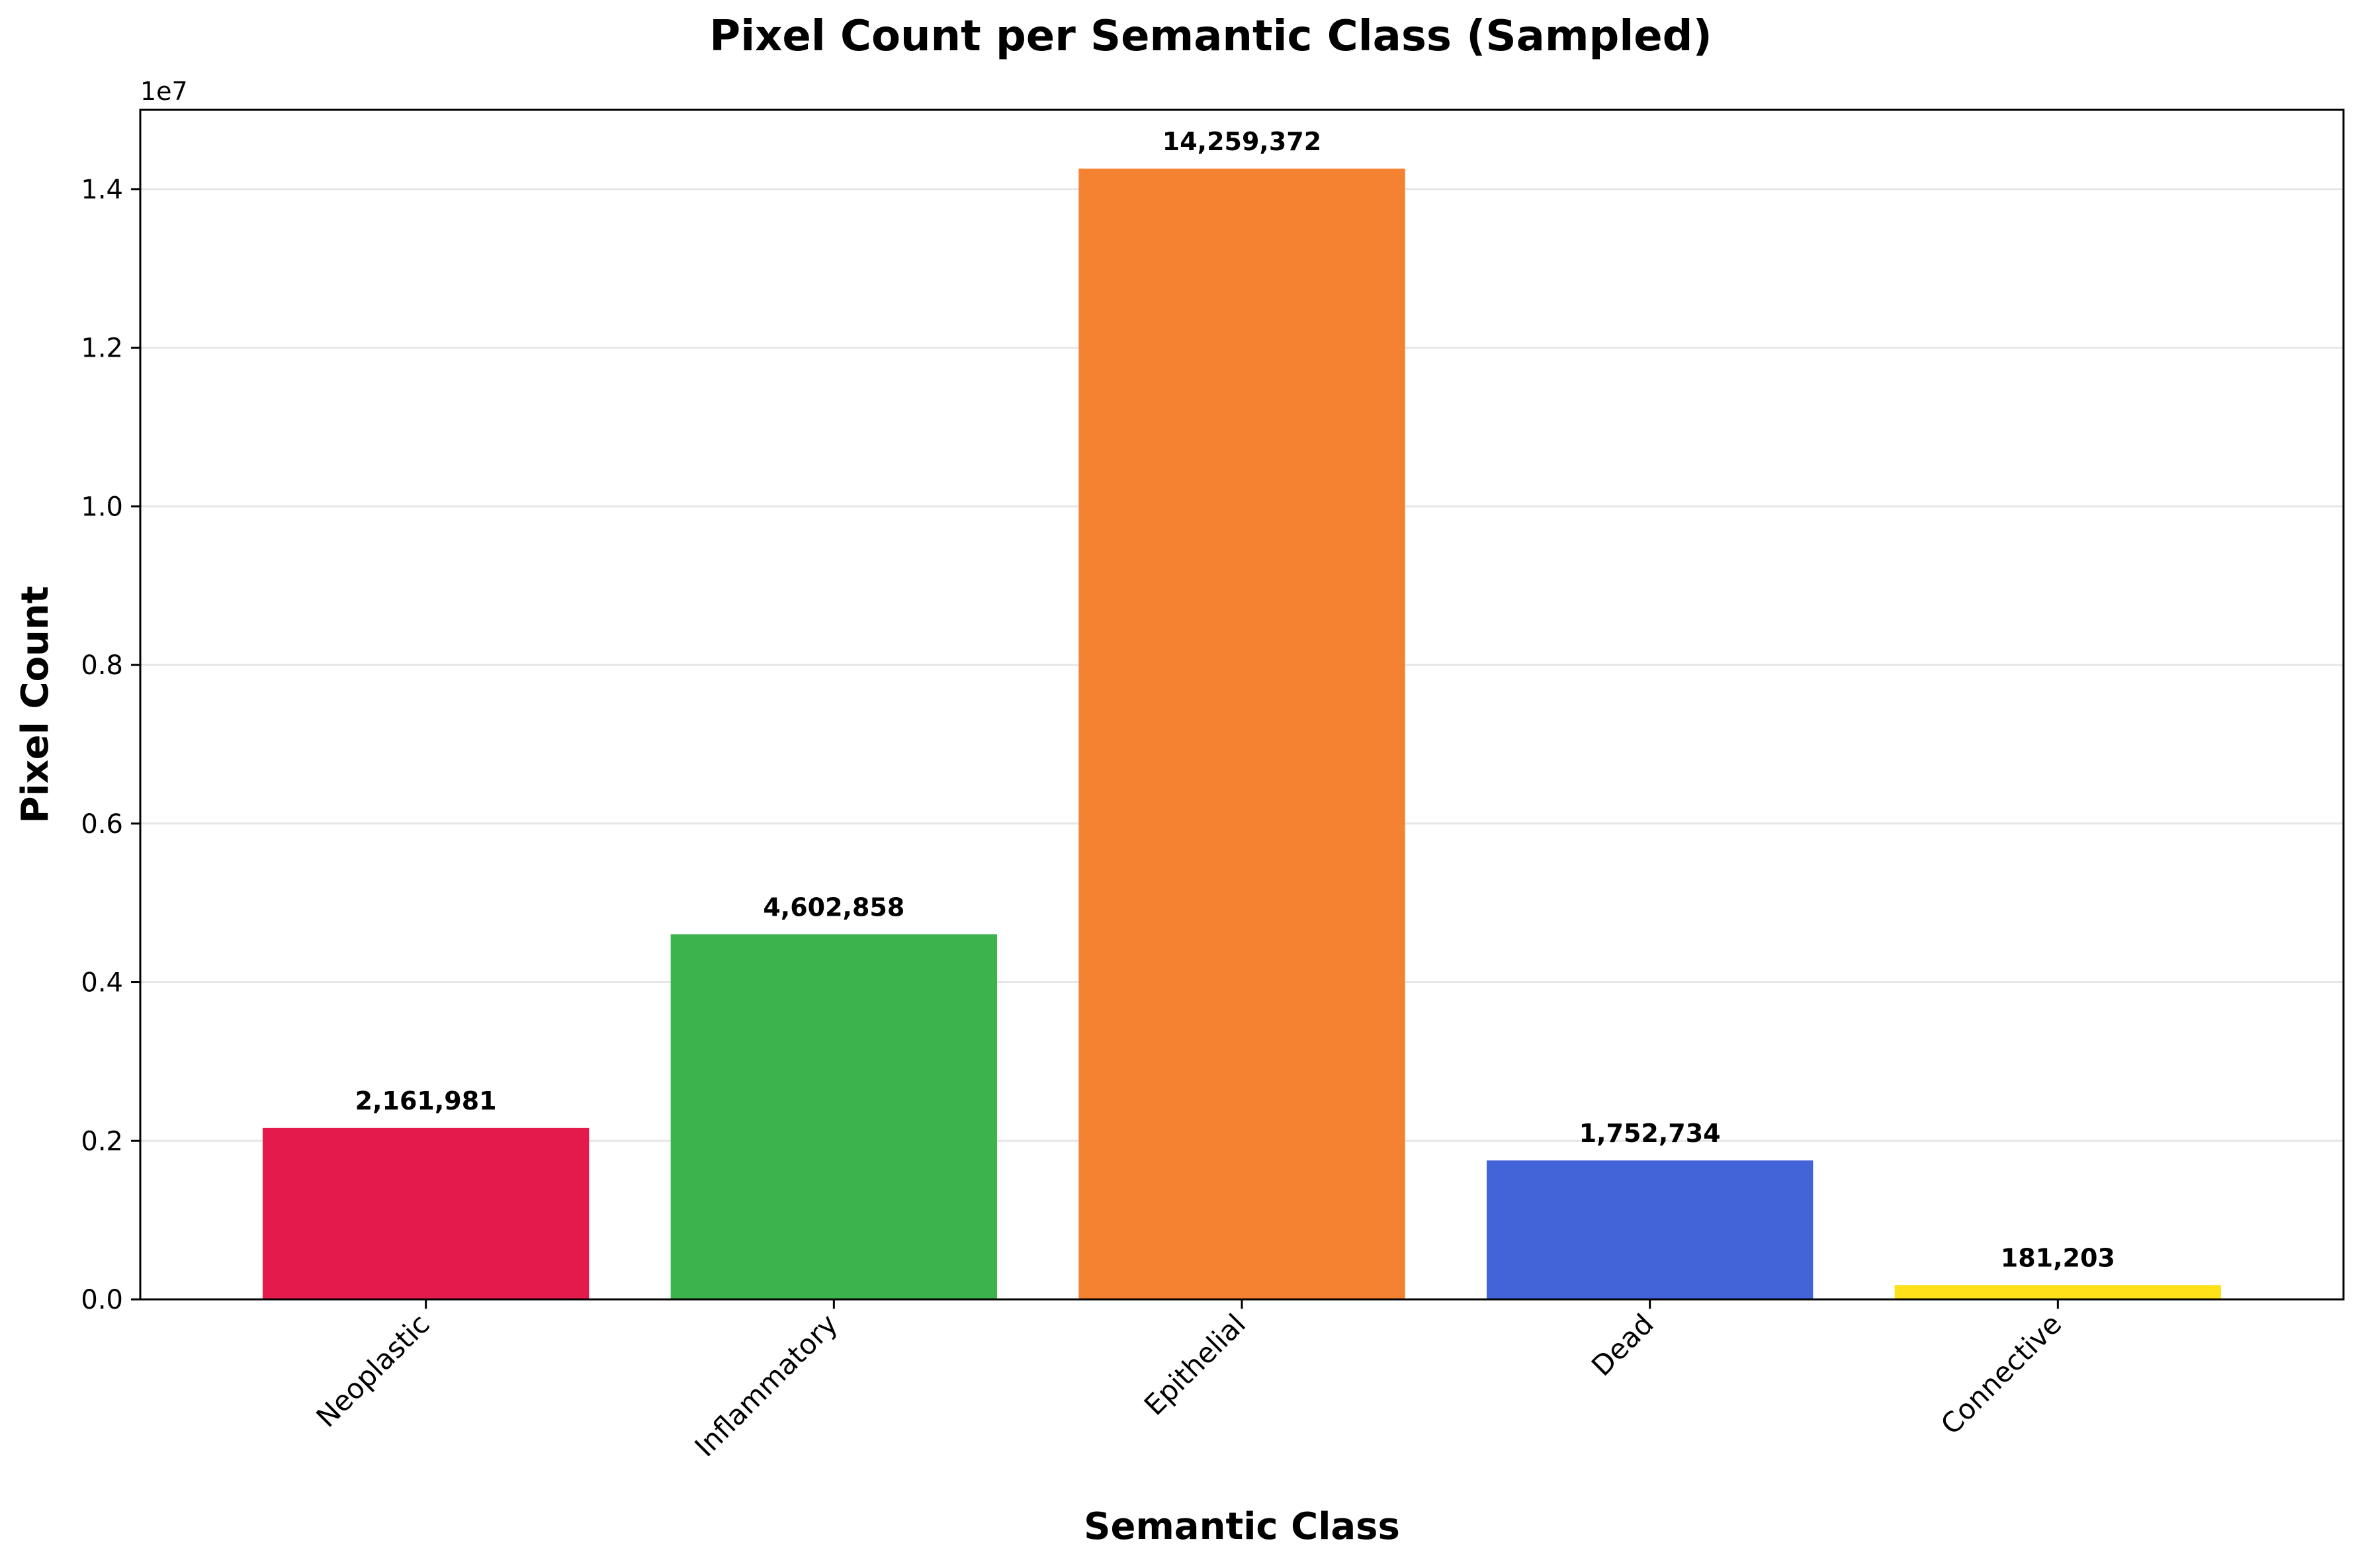 This screenshot has height=1568, width=2362. What do you see at coordinates (426, 1100) in the screenshot?
I see `bar-value-label: 2,161,981` at bounding box center [426, 1100].